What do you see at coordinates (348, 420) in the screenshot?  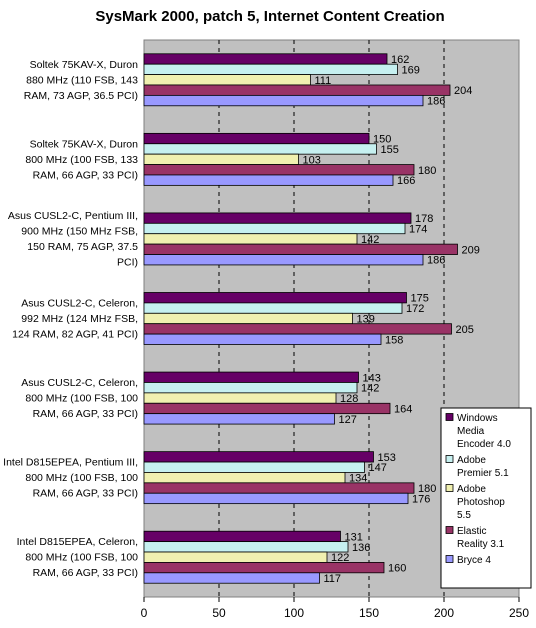 I see `data-label: 127` at bounding box center [348, 420].